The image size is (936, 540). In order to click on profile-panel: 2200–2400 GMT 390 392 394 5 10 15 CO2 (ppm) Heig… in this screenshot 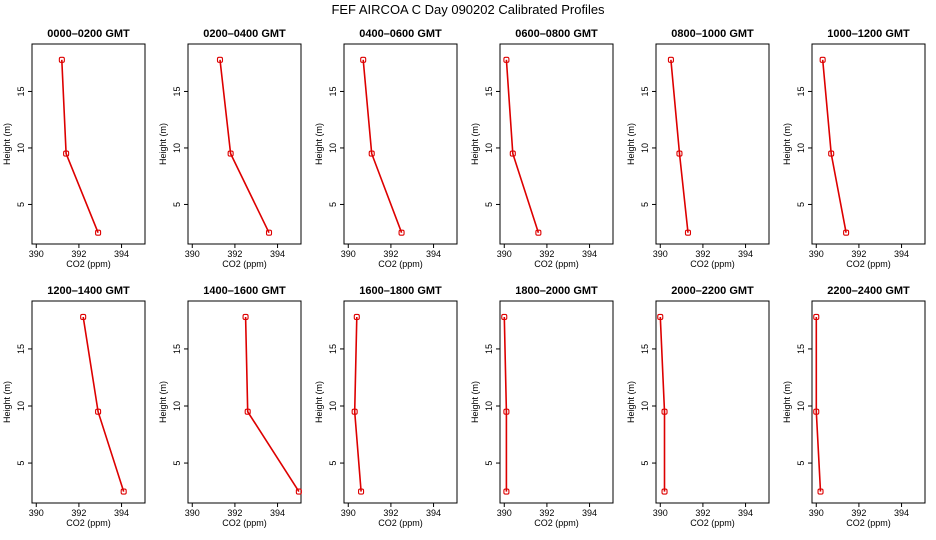, I will do `click(854, 406)`.